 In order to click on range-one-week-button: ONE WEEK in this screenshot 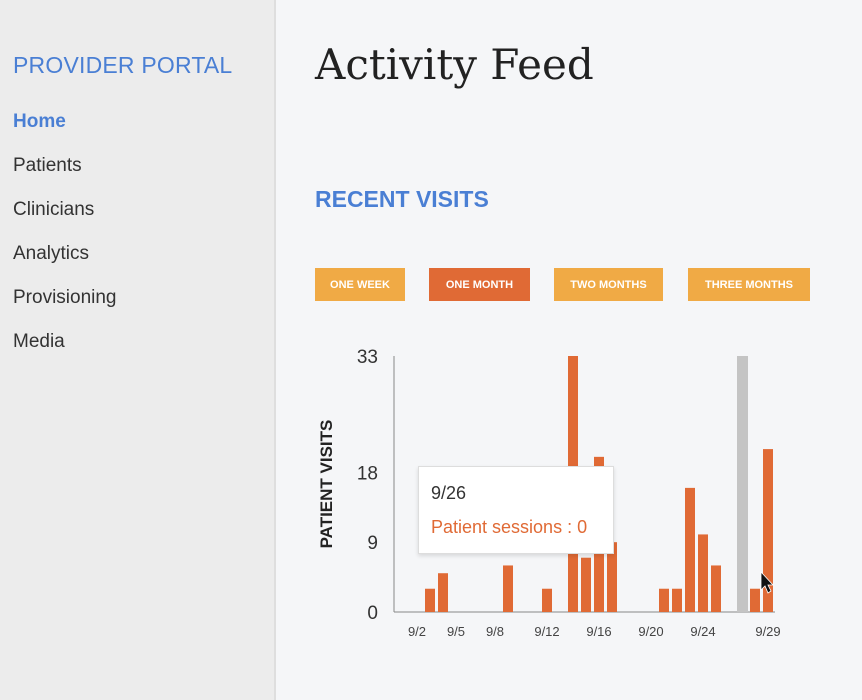, I will do `click(360, 284)`.